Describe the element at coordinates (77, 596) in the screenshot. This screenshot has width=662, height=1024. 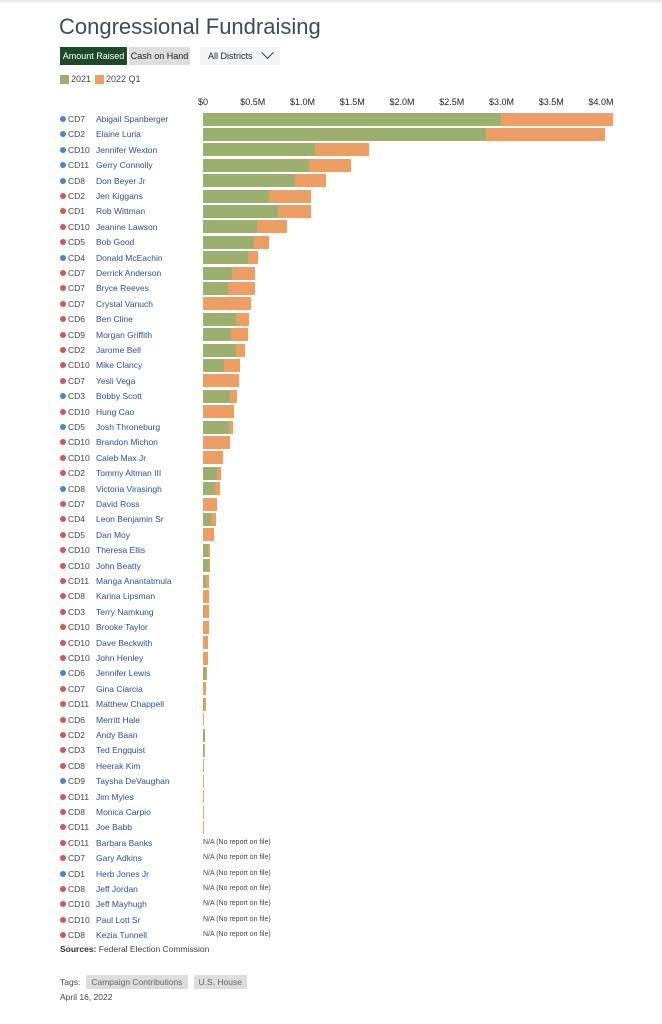
I see `district-label: CD8` at that location.